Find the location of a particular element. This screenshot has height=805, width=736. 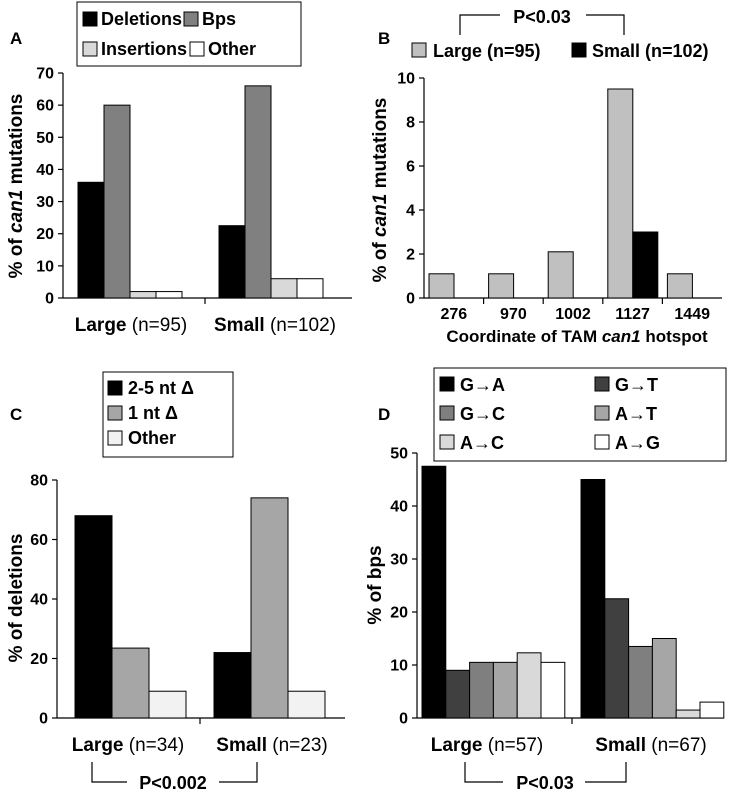

panel-d-y-tick-label: 40 is located at coordinates (399, 507).